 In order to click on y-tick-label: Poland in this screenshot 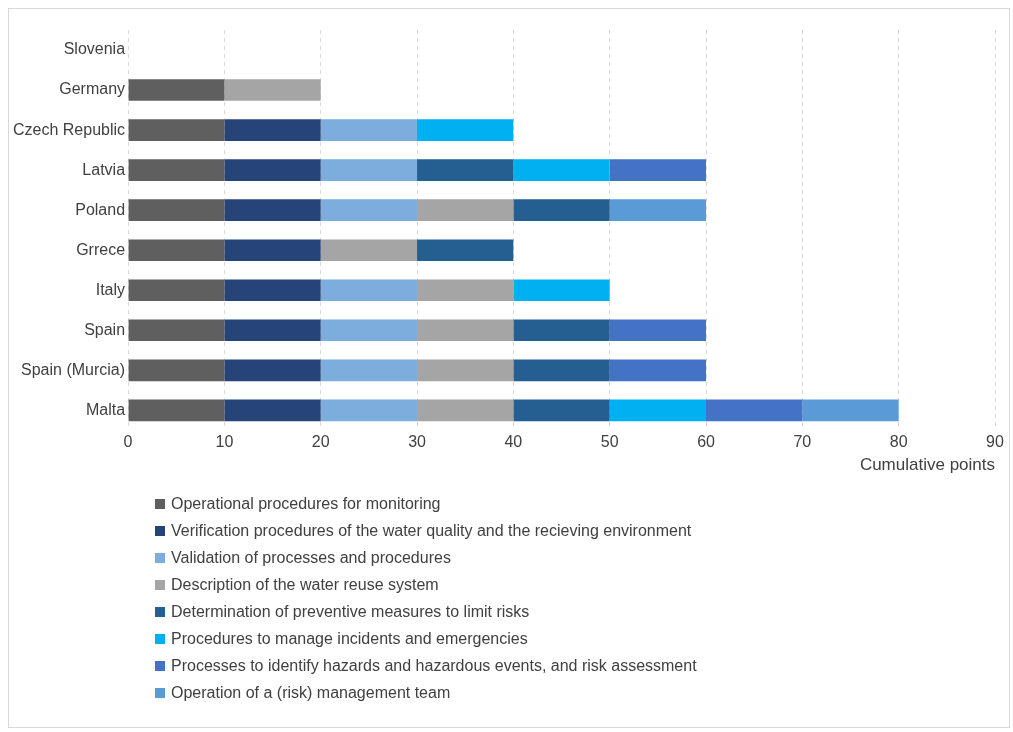, I will do `click(100, 209)`.